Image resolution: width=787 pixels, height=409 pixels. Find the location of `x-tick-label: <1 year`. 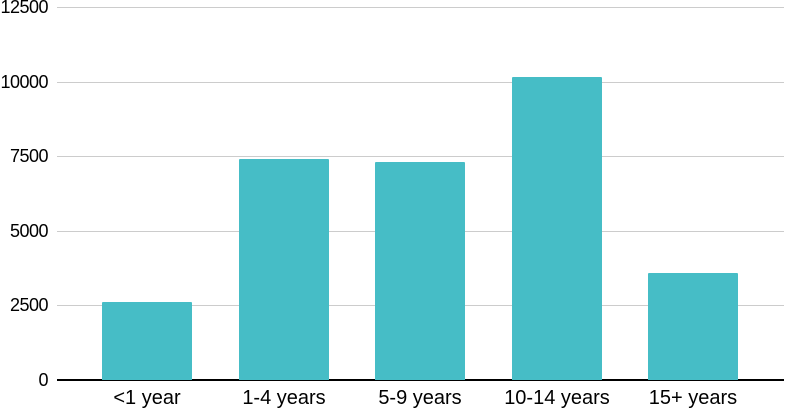

x-tick-label: <1 year is located at coordinates (147, 398).